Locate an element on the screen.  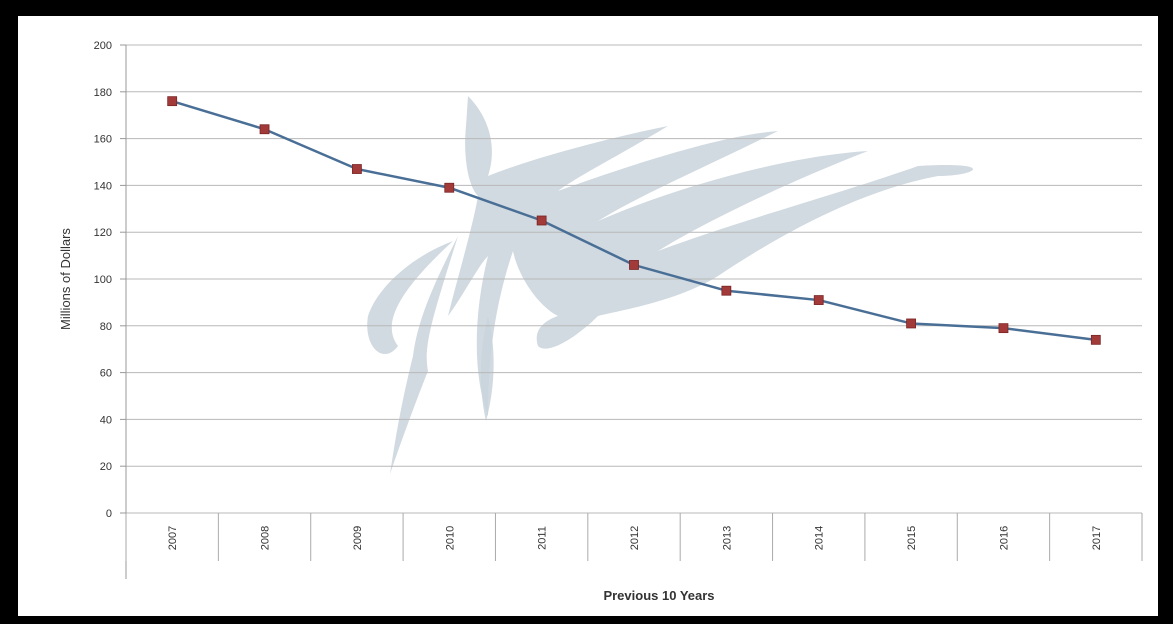
x-tick-label: 2007 is located at coordinates (173, 538).